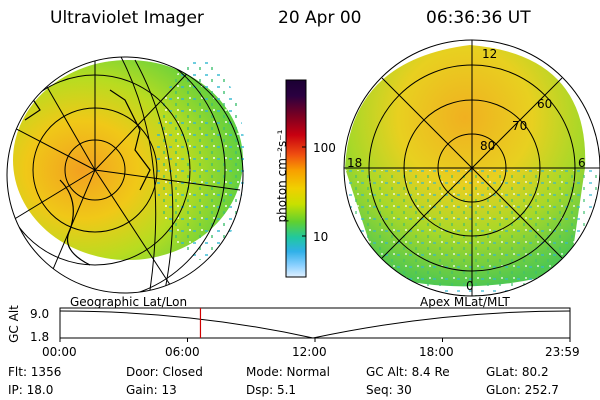  Describe the element at coordinates (271, 390) in the screenshot. I see `dsp-value: Dsp: 5.1` at that location.